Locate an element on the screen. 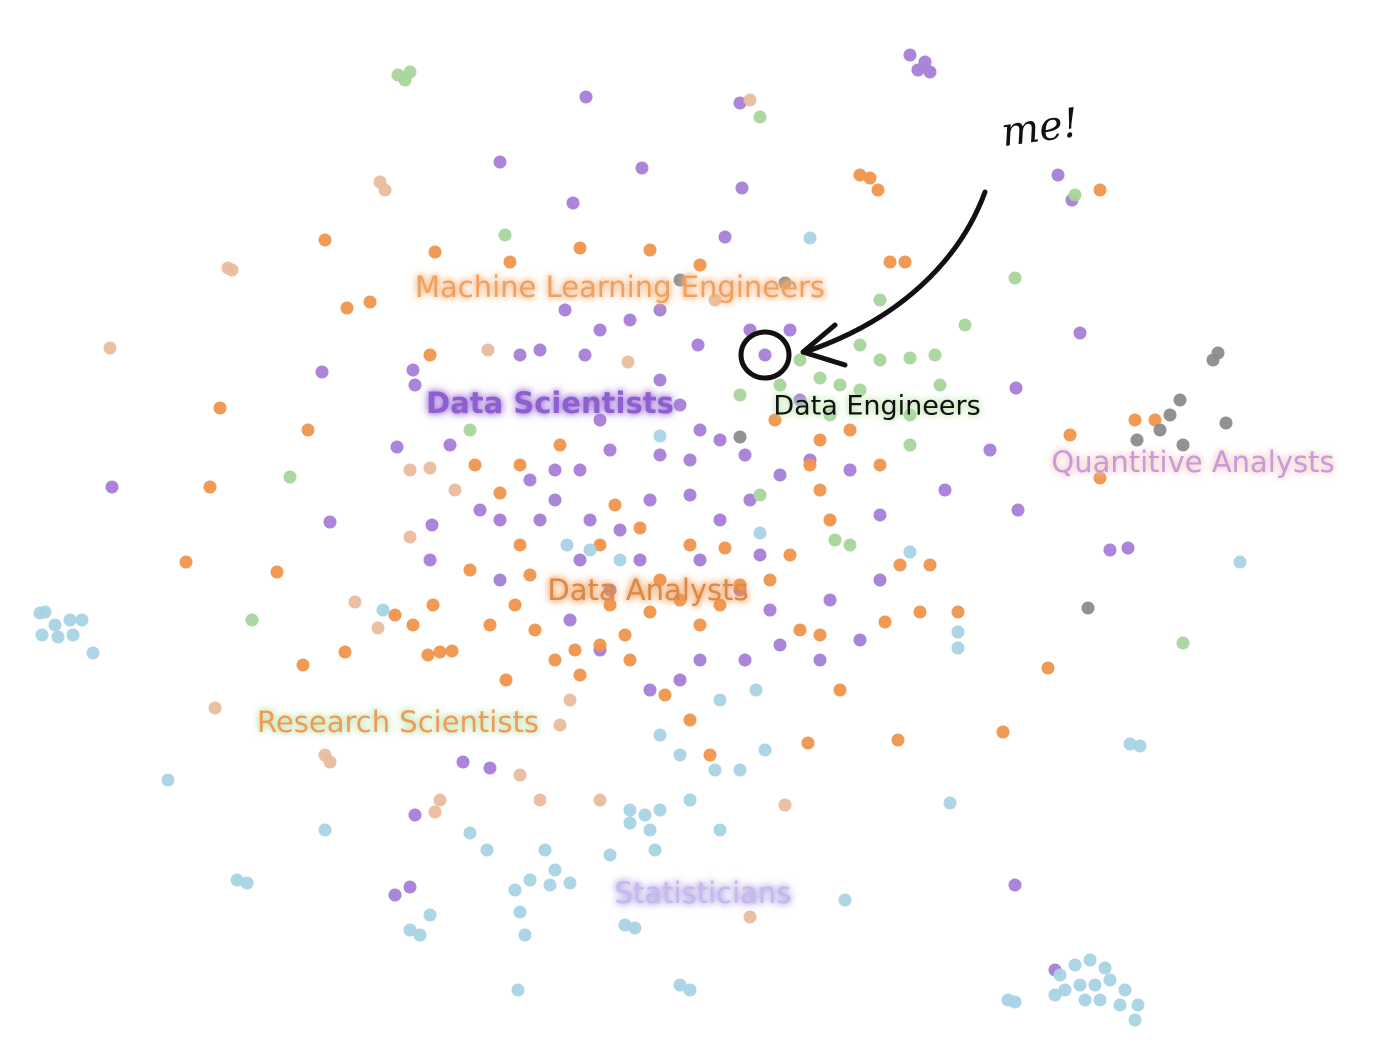 The image size is (1375, 1045). cluster-label: Data Scientists is located at coordinates (550, 403).